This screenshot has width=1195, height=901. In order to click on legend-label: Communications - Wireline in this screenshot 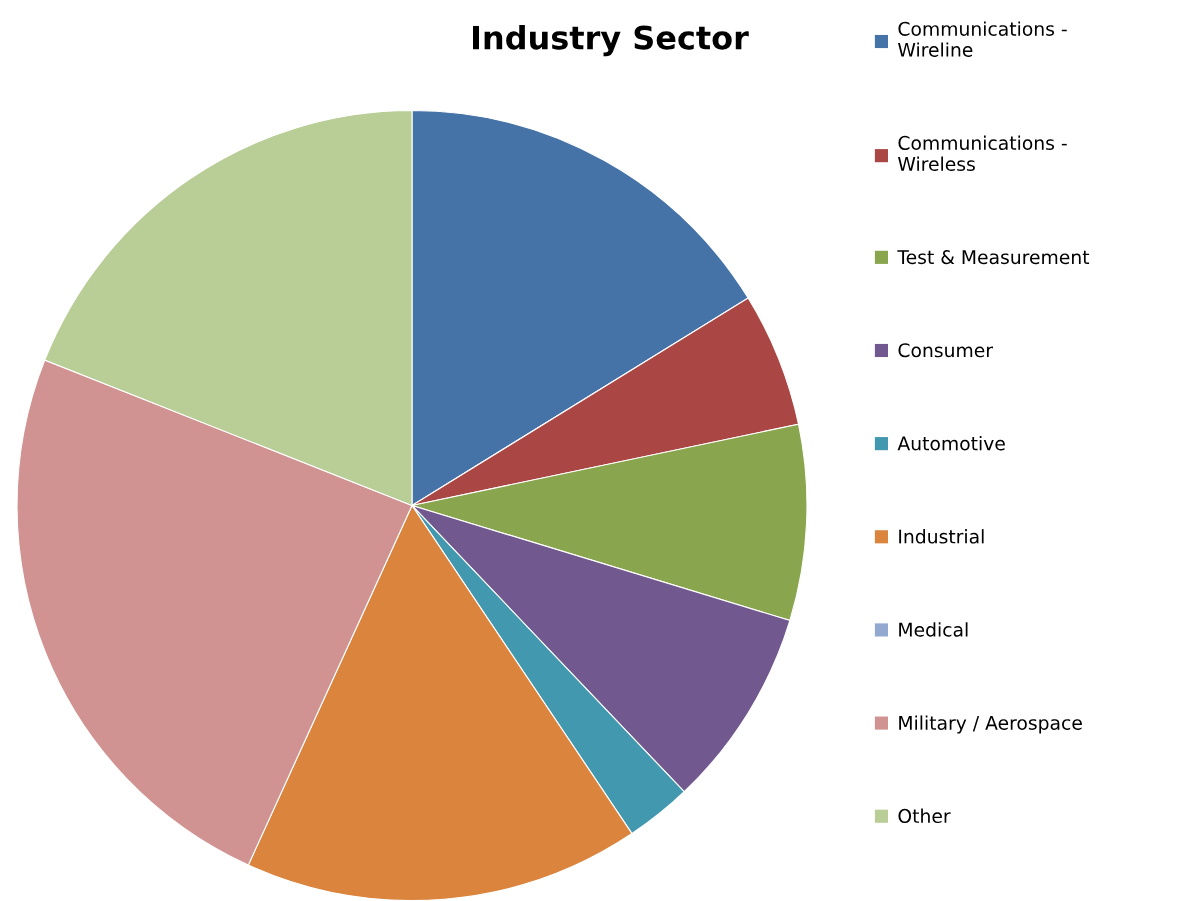, I will do `click(982, 39)`.